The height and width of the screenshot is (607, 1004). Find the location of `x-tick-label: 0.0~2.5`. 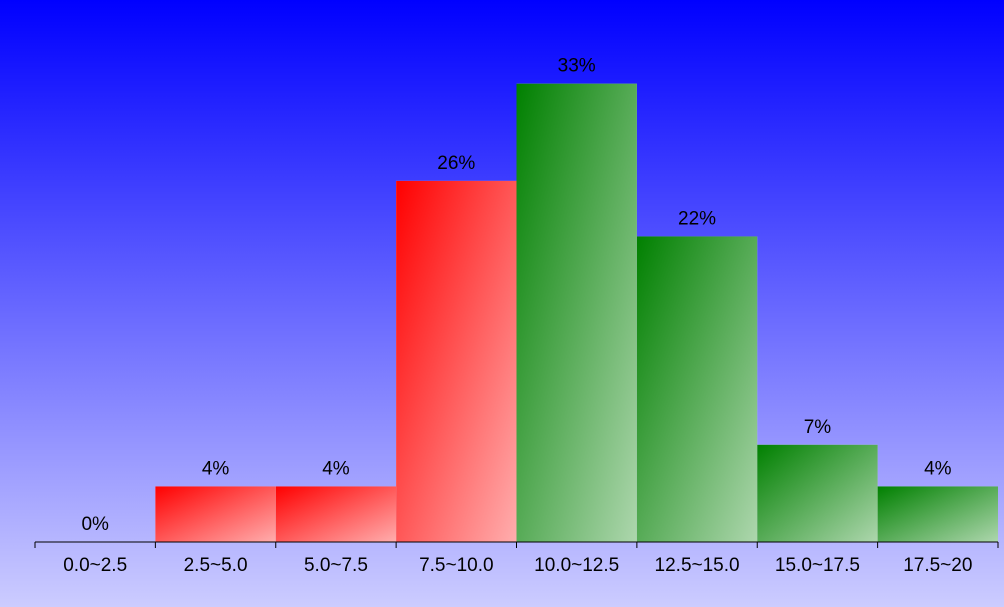

x-tick-label: 0.0~2.5 is located at coordinates (95, 565).